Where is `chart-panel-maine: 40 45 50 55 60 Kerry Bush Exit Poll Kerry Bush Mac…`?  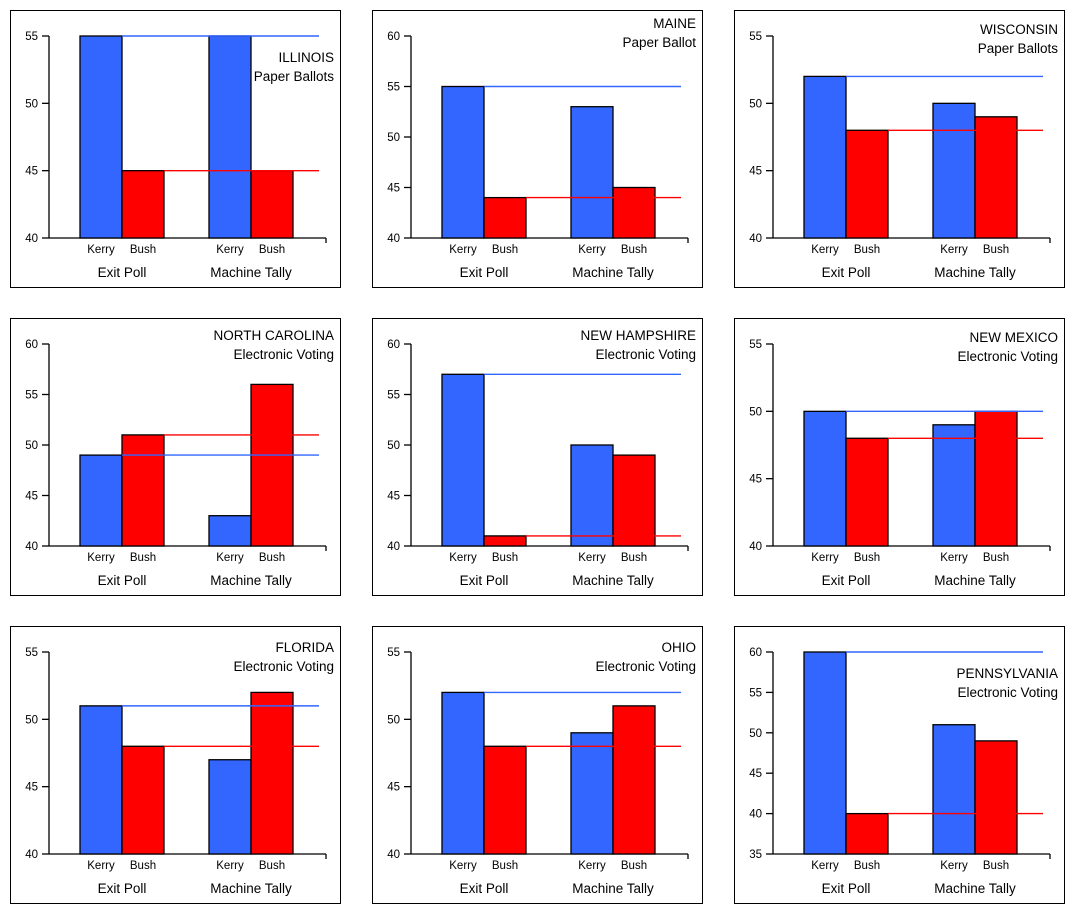
chart-panel-maine: 40 45 50 55 60 Kerry Bush Exit Poll Kerry Bush Mac… is located at coordinates (537, 149).